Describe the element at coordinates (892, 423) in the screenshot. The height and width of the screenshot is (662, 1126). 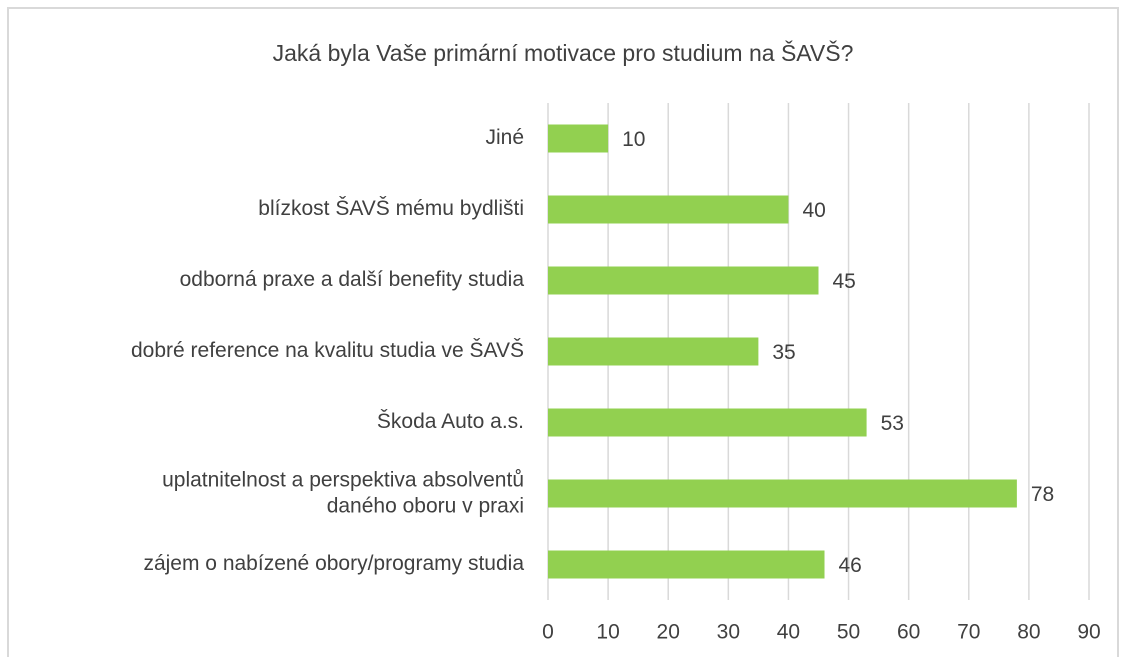
I see `data-label: 53` at that location.